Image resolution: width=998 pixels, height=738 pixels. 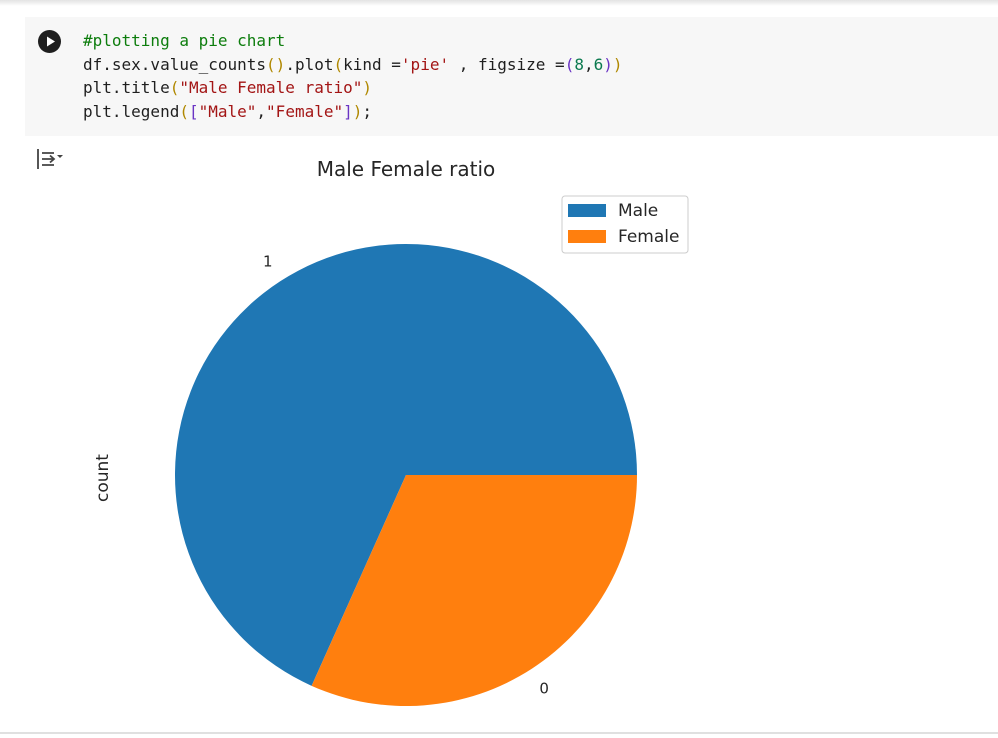 What do you see at coordinates (648, 237) in the screenshot?
I see `legend-label-female: Female` at bounding box center [648, 237].